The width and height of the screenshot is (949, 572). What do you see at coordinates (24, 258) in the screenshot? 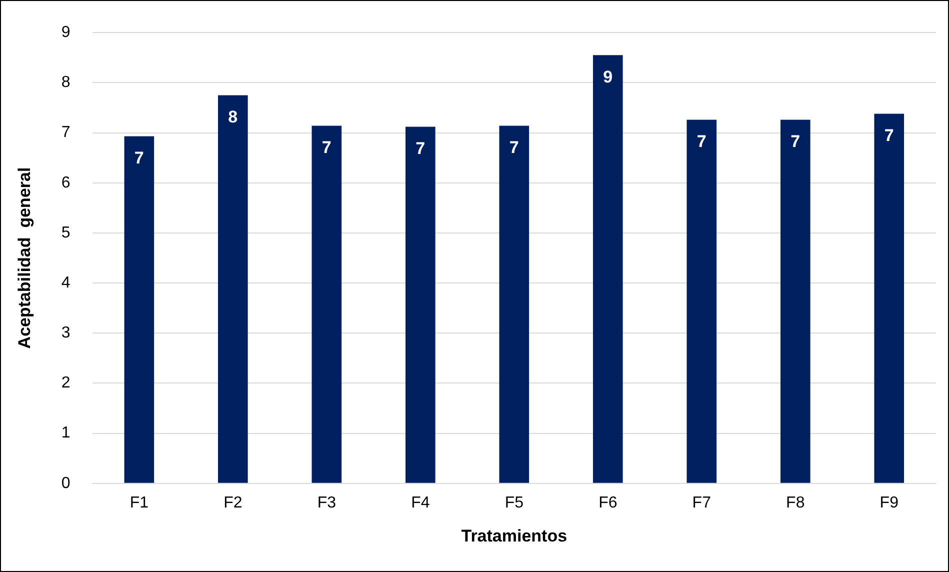
I see `y-axis-title: Aceptabilidad general` at bounding box center [24, 258].